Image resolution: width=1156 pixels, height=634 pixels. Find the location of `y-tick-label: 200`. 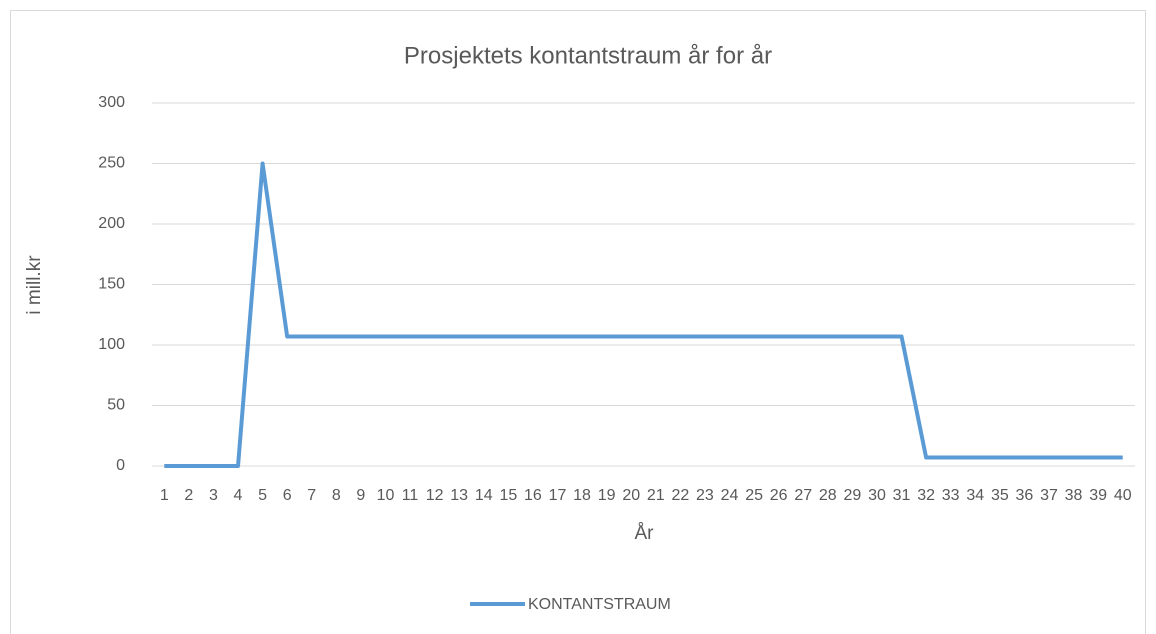

y-tick-label: 200 is located at coordinates (111, 223).